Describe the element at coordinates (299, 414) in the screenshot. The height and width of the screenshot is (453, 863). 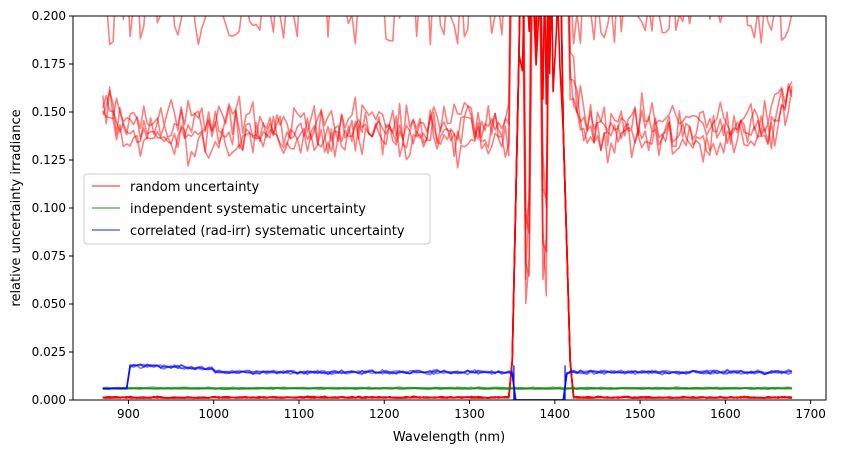
I see `x-tick-label: 1100` at that location.